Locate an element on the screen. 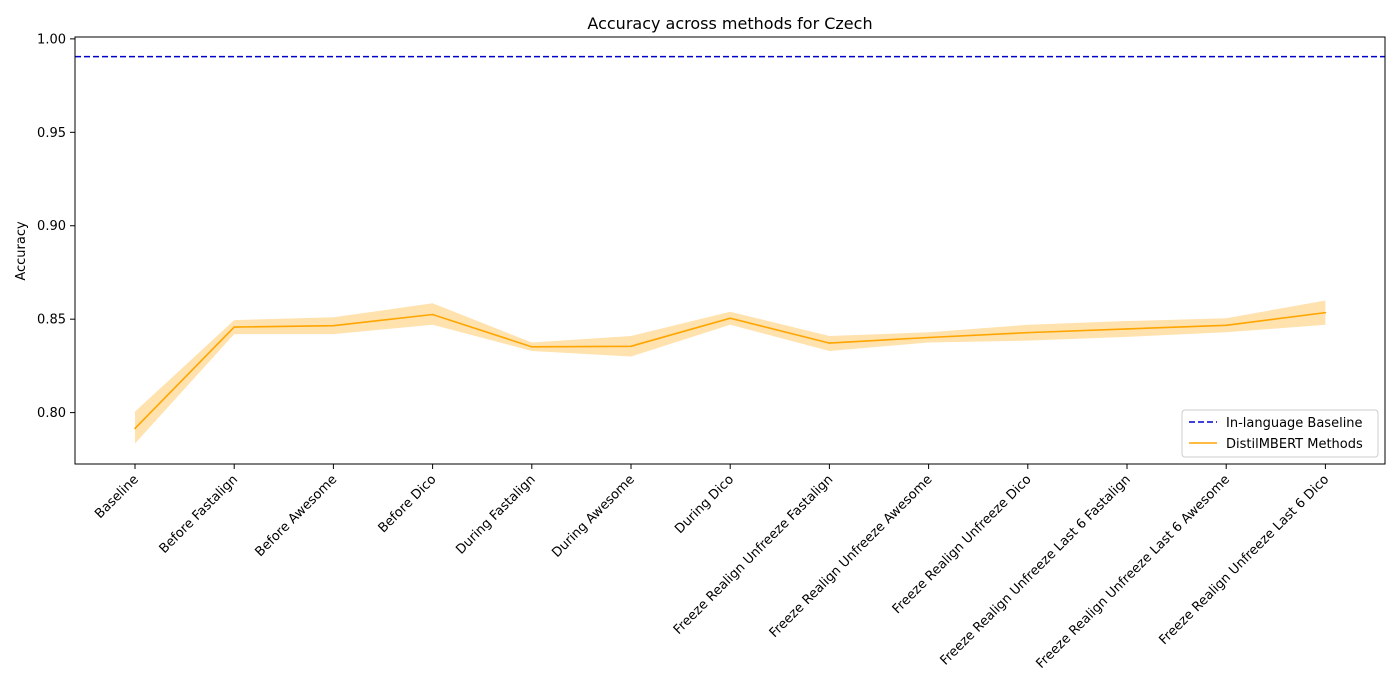 The image size is (1400, 700). x-tick-label: Baseline is located at coordinates (117, 497).